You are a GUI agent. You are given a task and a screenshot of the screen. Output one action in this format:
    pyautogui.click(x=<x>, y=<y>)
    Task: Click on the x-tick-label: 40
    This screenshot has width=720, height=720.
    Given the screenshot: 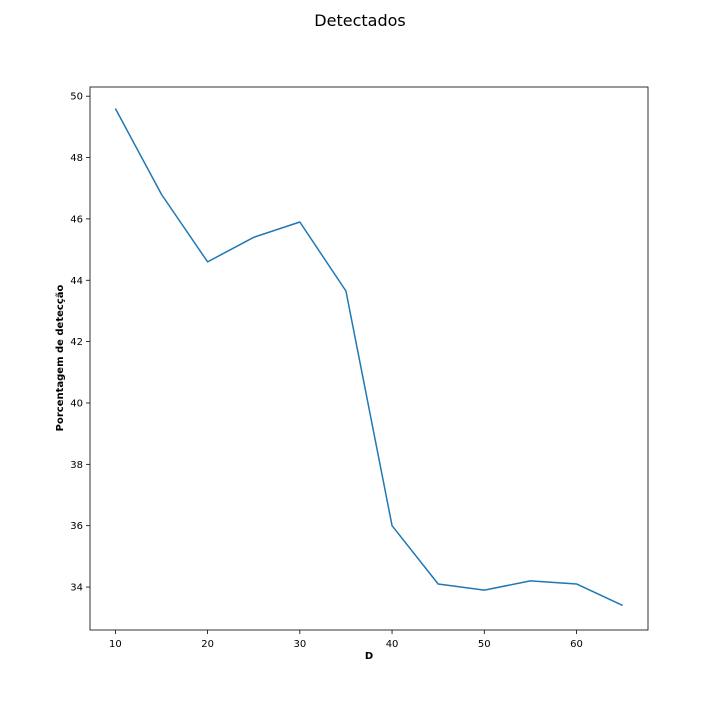 What is the action you would take?
    pyautogui.click(x=392, y=644)
    